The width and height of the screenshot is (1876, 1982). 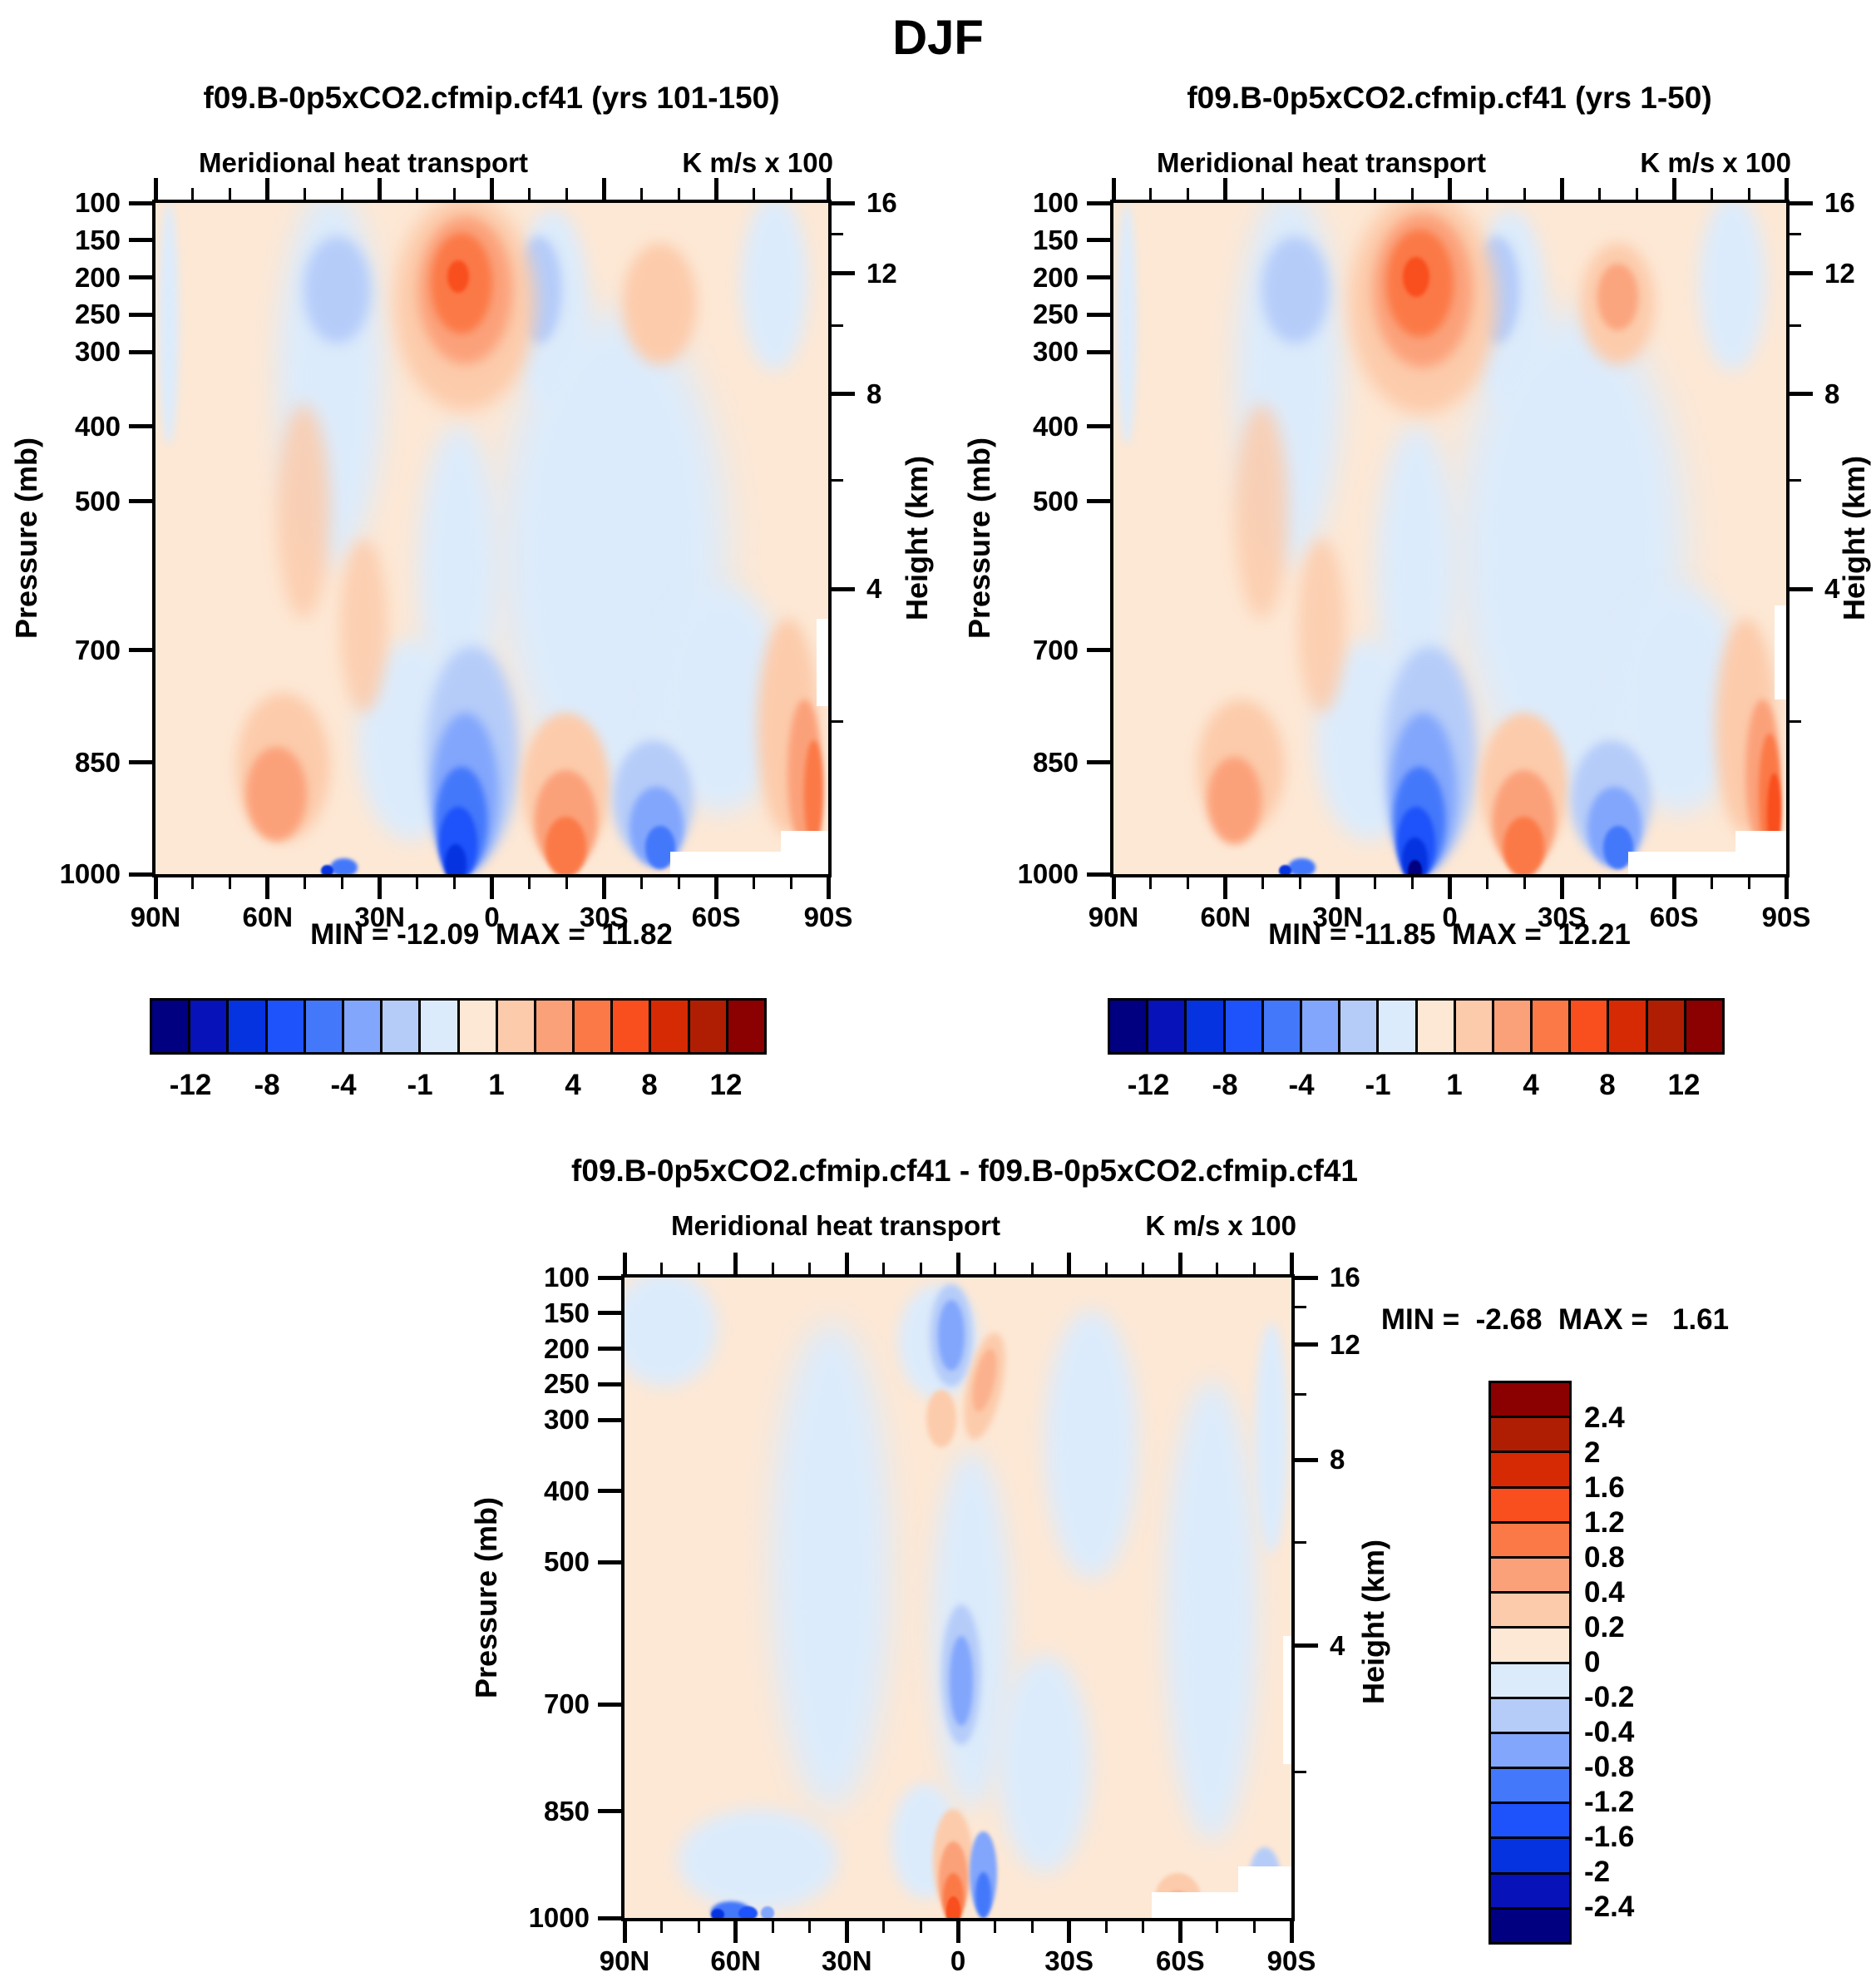 I want to click on pressure-tick-label: 300, so click(x=1055, y=352).